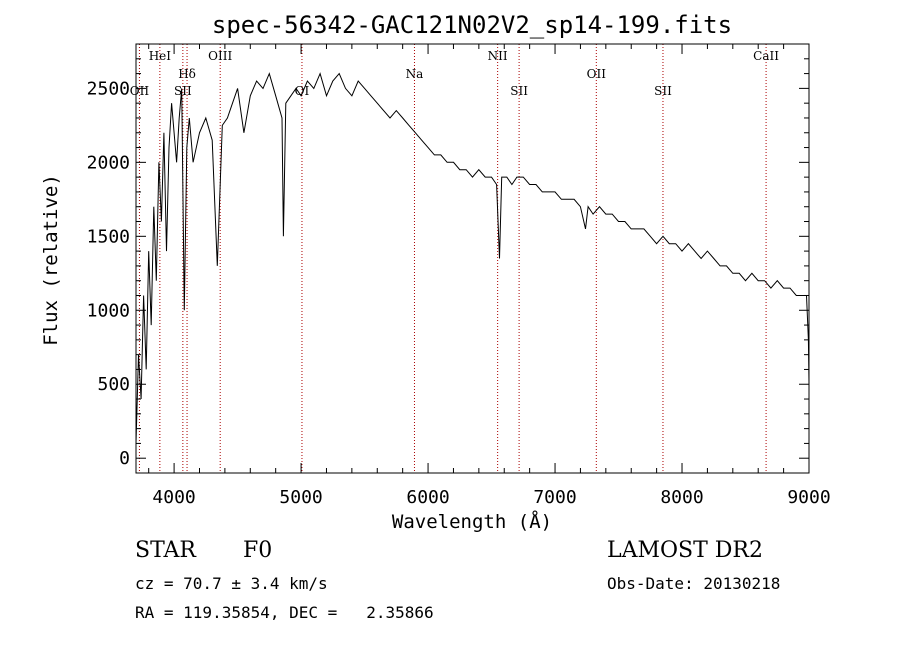  Describe the element at coordinates (427, 497) in the screenshot. I see `x-tick-label-2: 6000` at that location.